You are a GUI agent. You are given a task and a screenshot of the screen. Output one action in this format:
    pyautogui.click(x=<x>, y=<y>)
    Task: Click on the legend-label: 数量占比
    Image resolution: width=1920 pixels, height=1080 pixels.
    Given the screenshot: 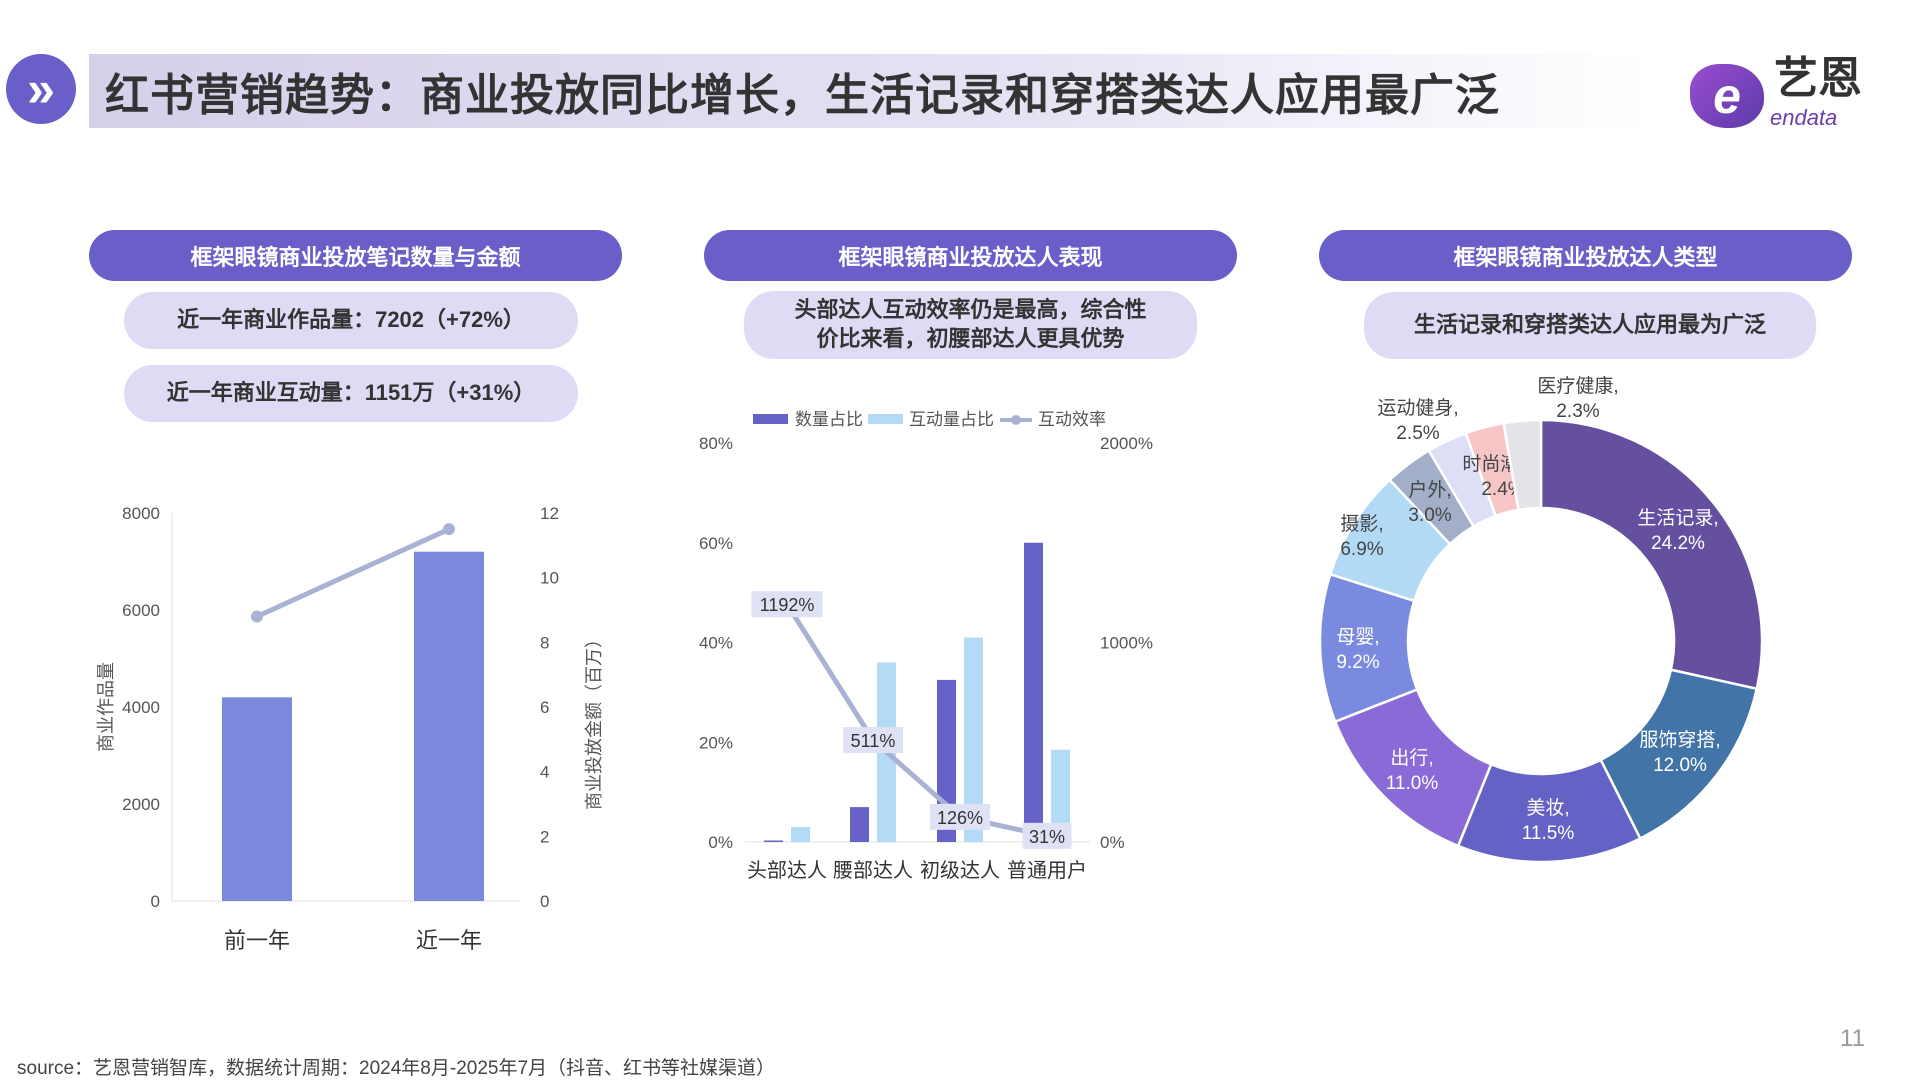 What is the action you would take?
    pyautogui.click(x=829, y=419)
    